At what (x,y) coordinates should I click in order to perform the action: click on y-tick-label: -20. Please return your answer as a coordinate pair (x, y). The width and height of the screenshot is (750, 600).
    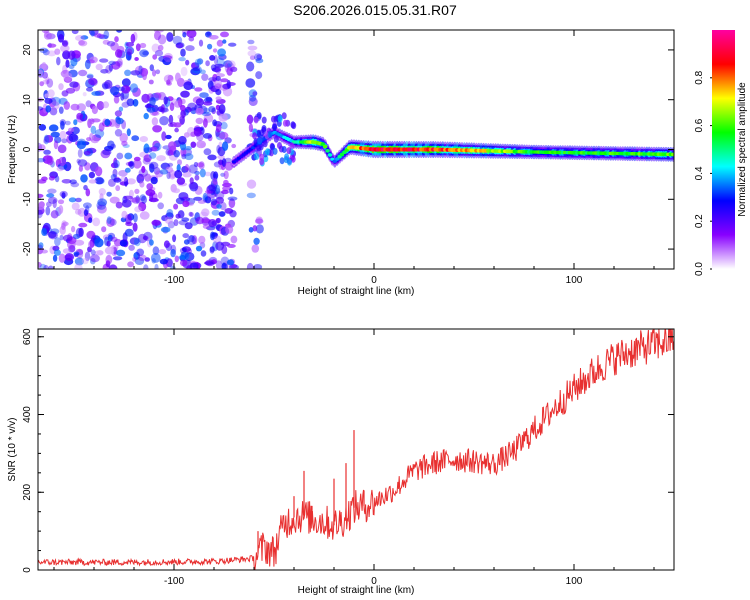
    Looking at the image, I should click on (27, 248).